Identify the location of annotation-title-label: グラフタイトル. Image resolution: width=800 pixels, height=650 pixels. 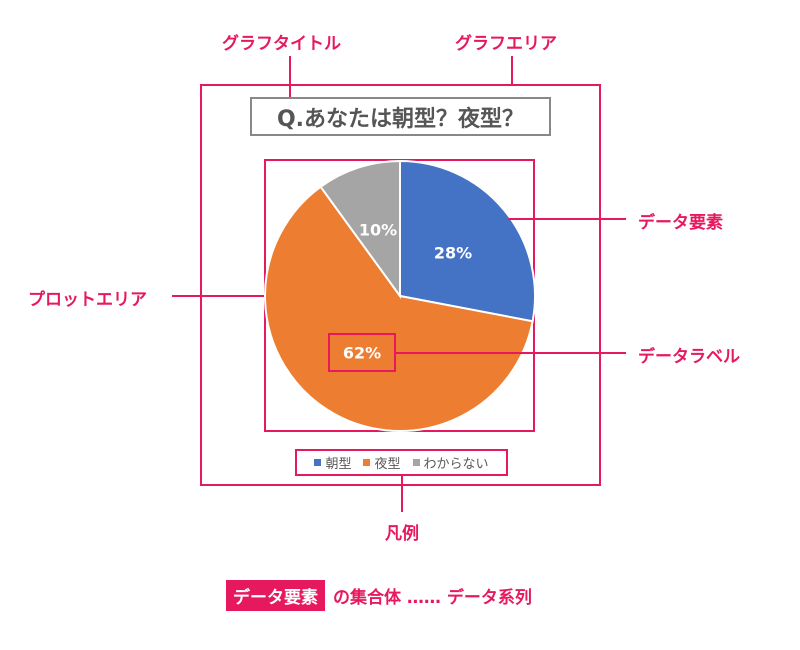
(281, 44).